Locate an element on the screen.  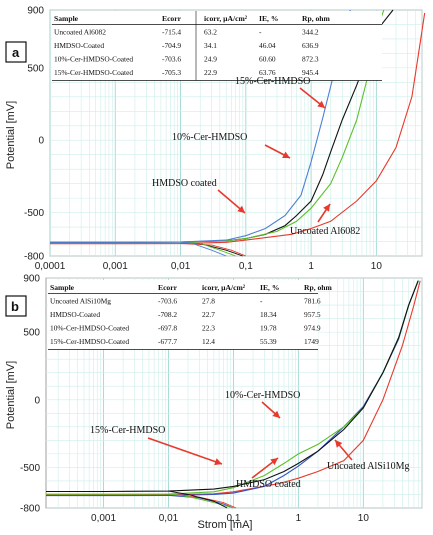
x-tick-label: 0,1 is located at coordinates (246, 266).